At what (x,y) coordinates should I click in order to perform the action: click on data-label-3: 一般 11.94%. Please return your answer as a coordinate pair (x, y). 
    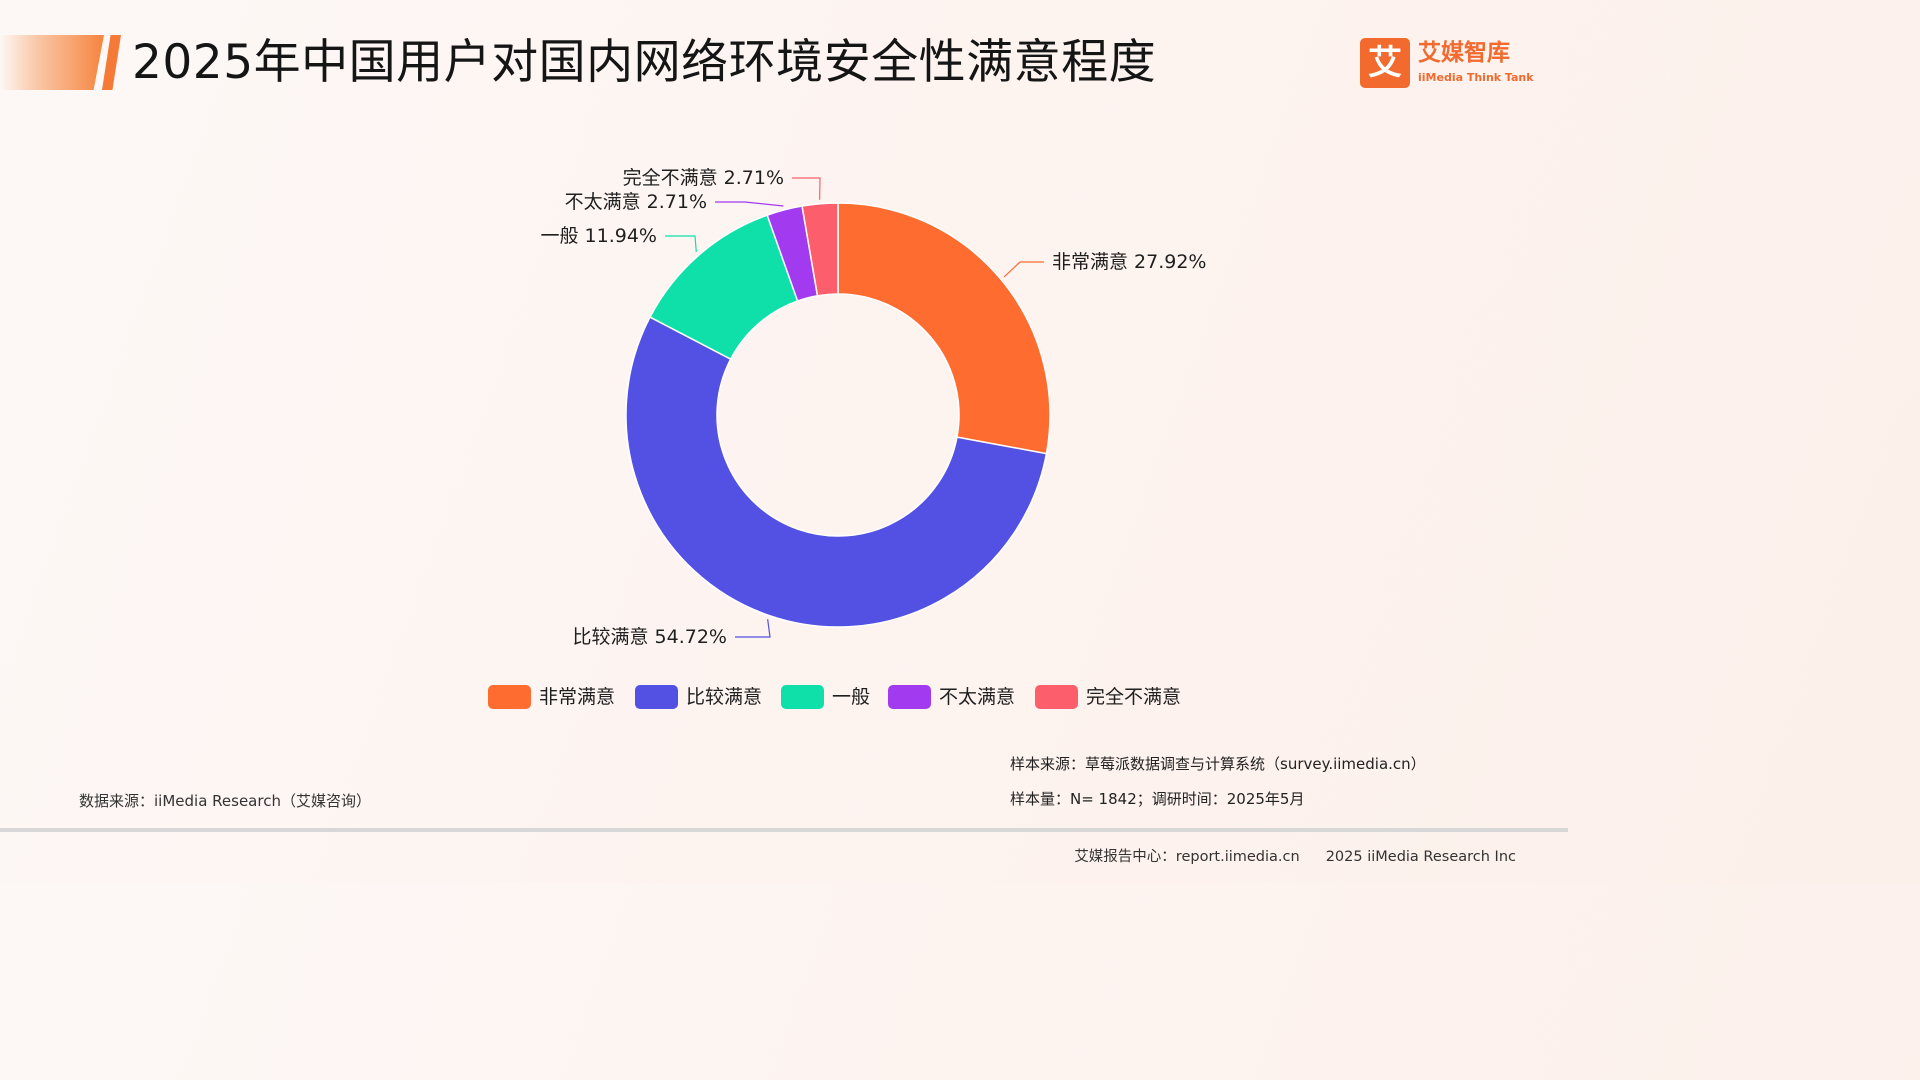
    Looking at the image, I should click on (599, 236).